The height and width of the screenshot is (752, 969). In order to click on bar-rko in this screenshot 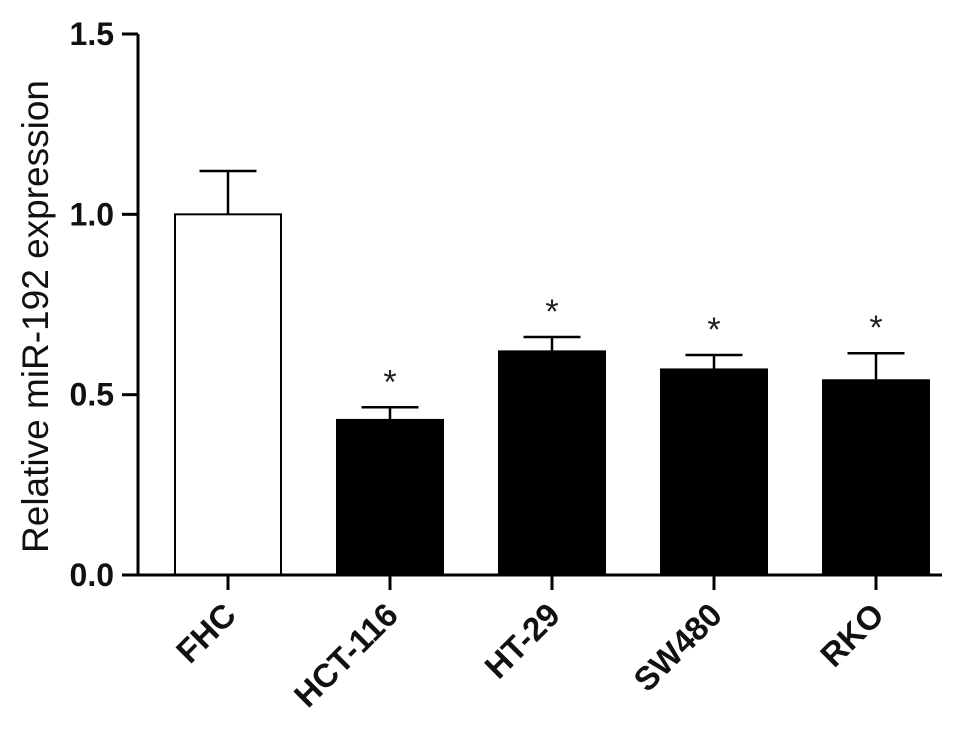, I will do `click(876, 477)`.